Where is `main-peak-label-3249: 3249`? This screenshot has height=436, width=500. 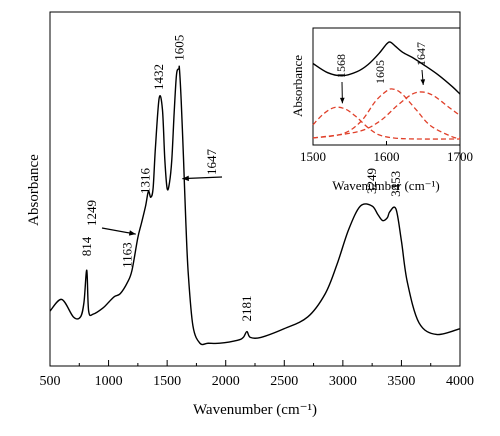 main-peak-label-3249: 3249 is located at coordinates (371, 181).